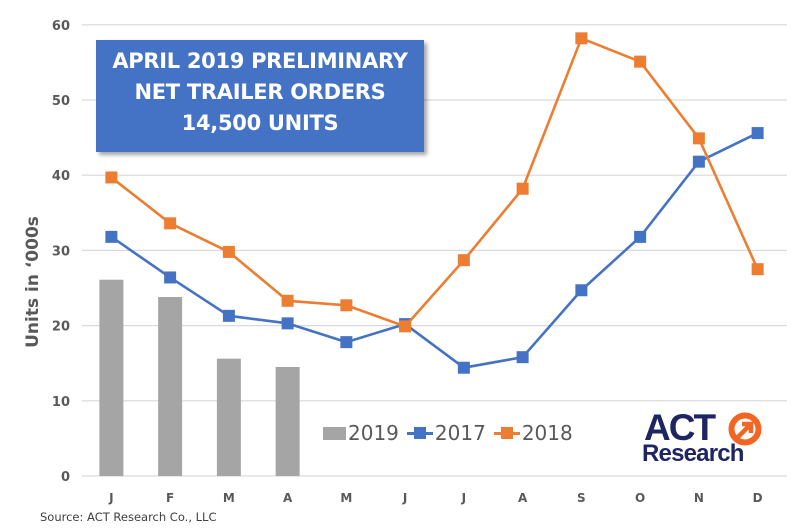  I want to click on x-tick-label: S, so click(581, 498).